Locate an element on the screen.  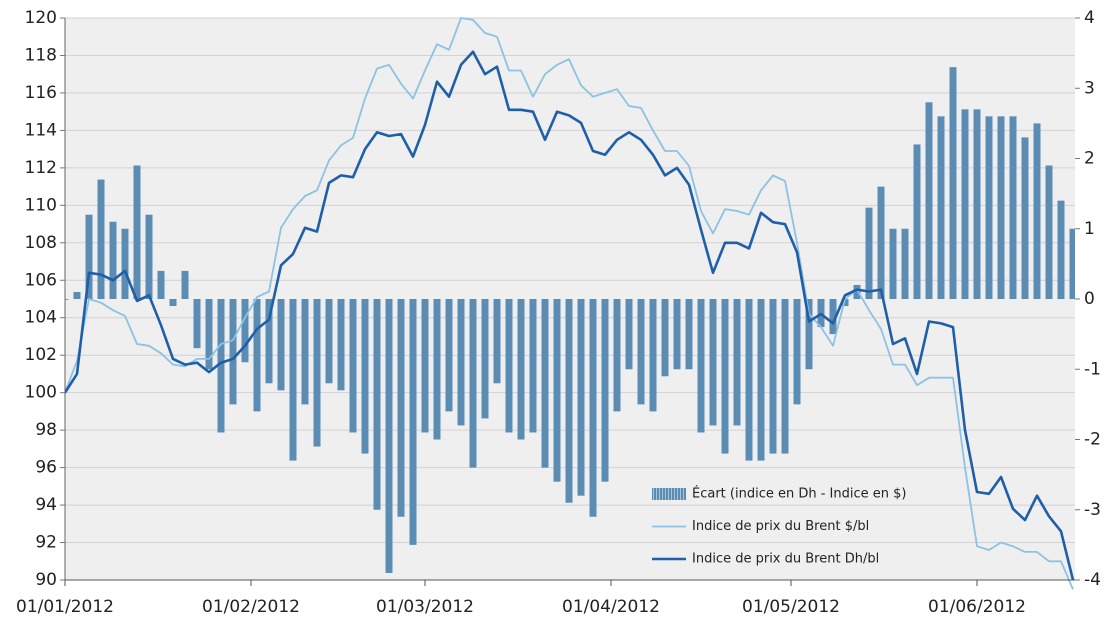
x-tick-label: 01/01/2012 is located at coordinates (65, 607).